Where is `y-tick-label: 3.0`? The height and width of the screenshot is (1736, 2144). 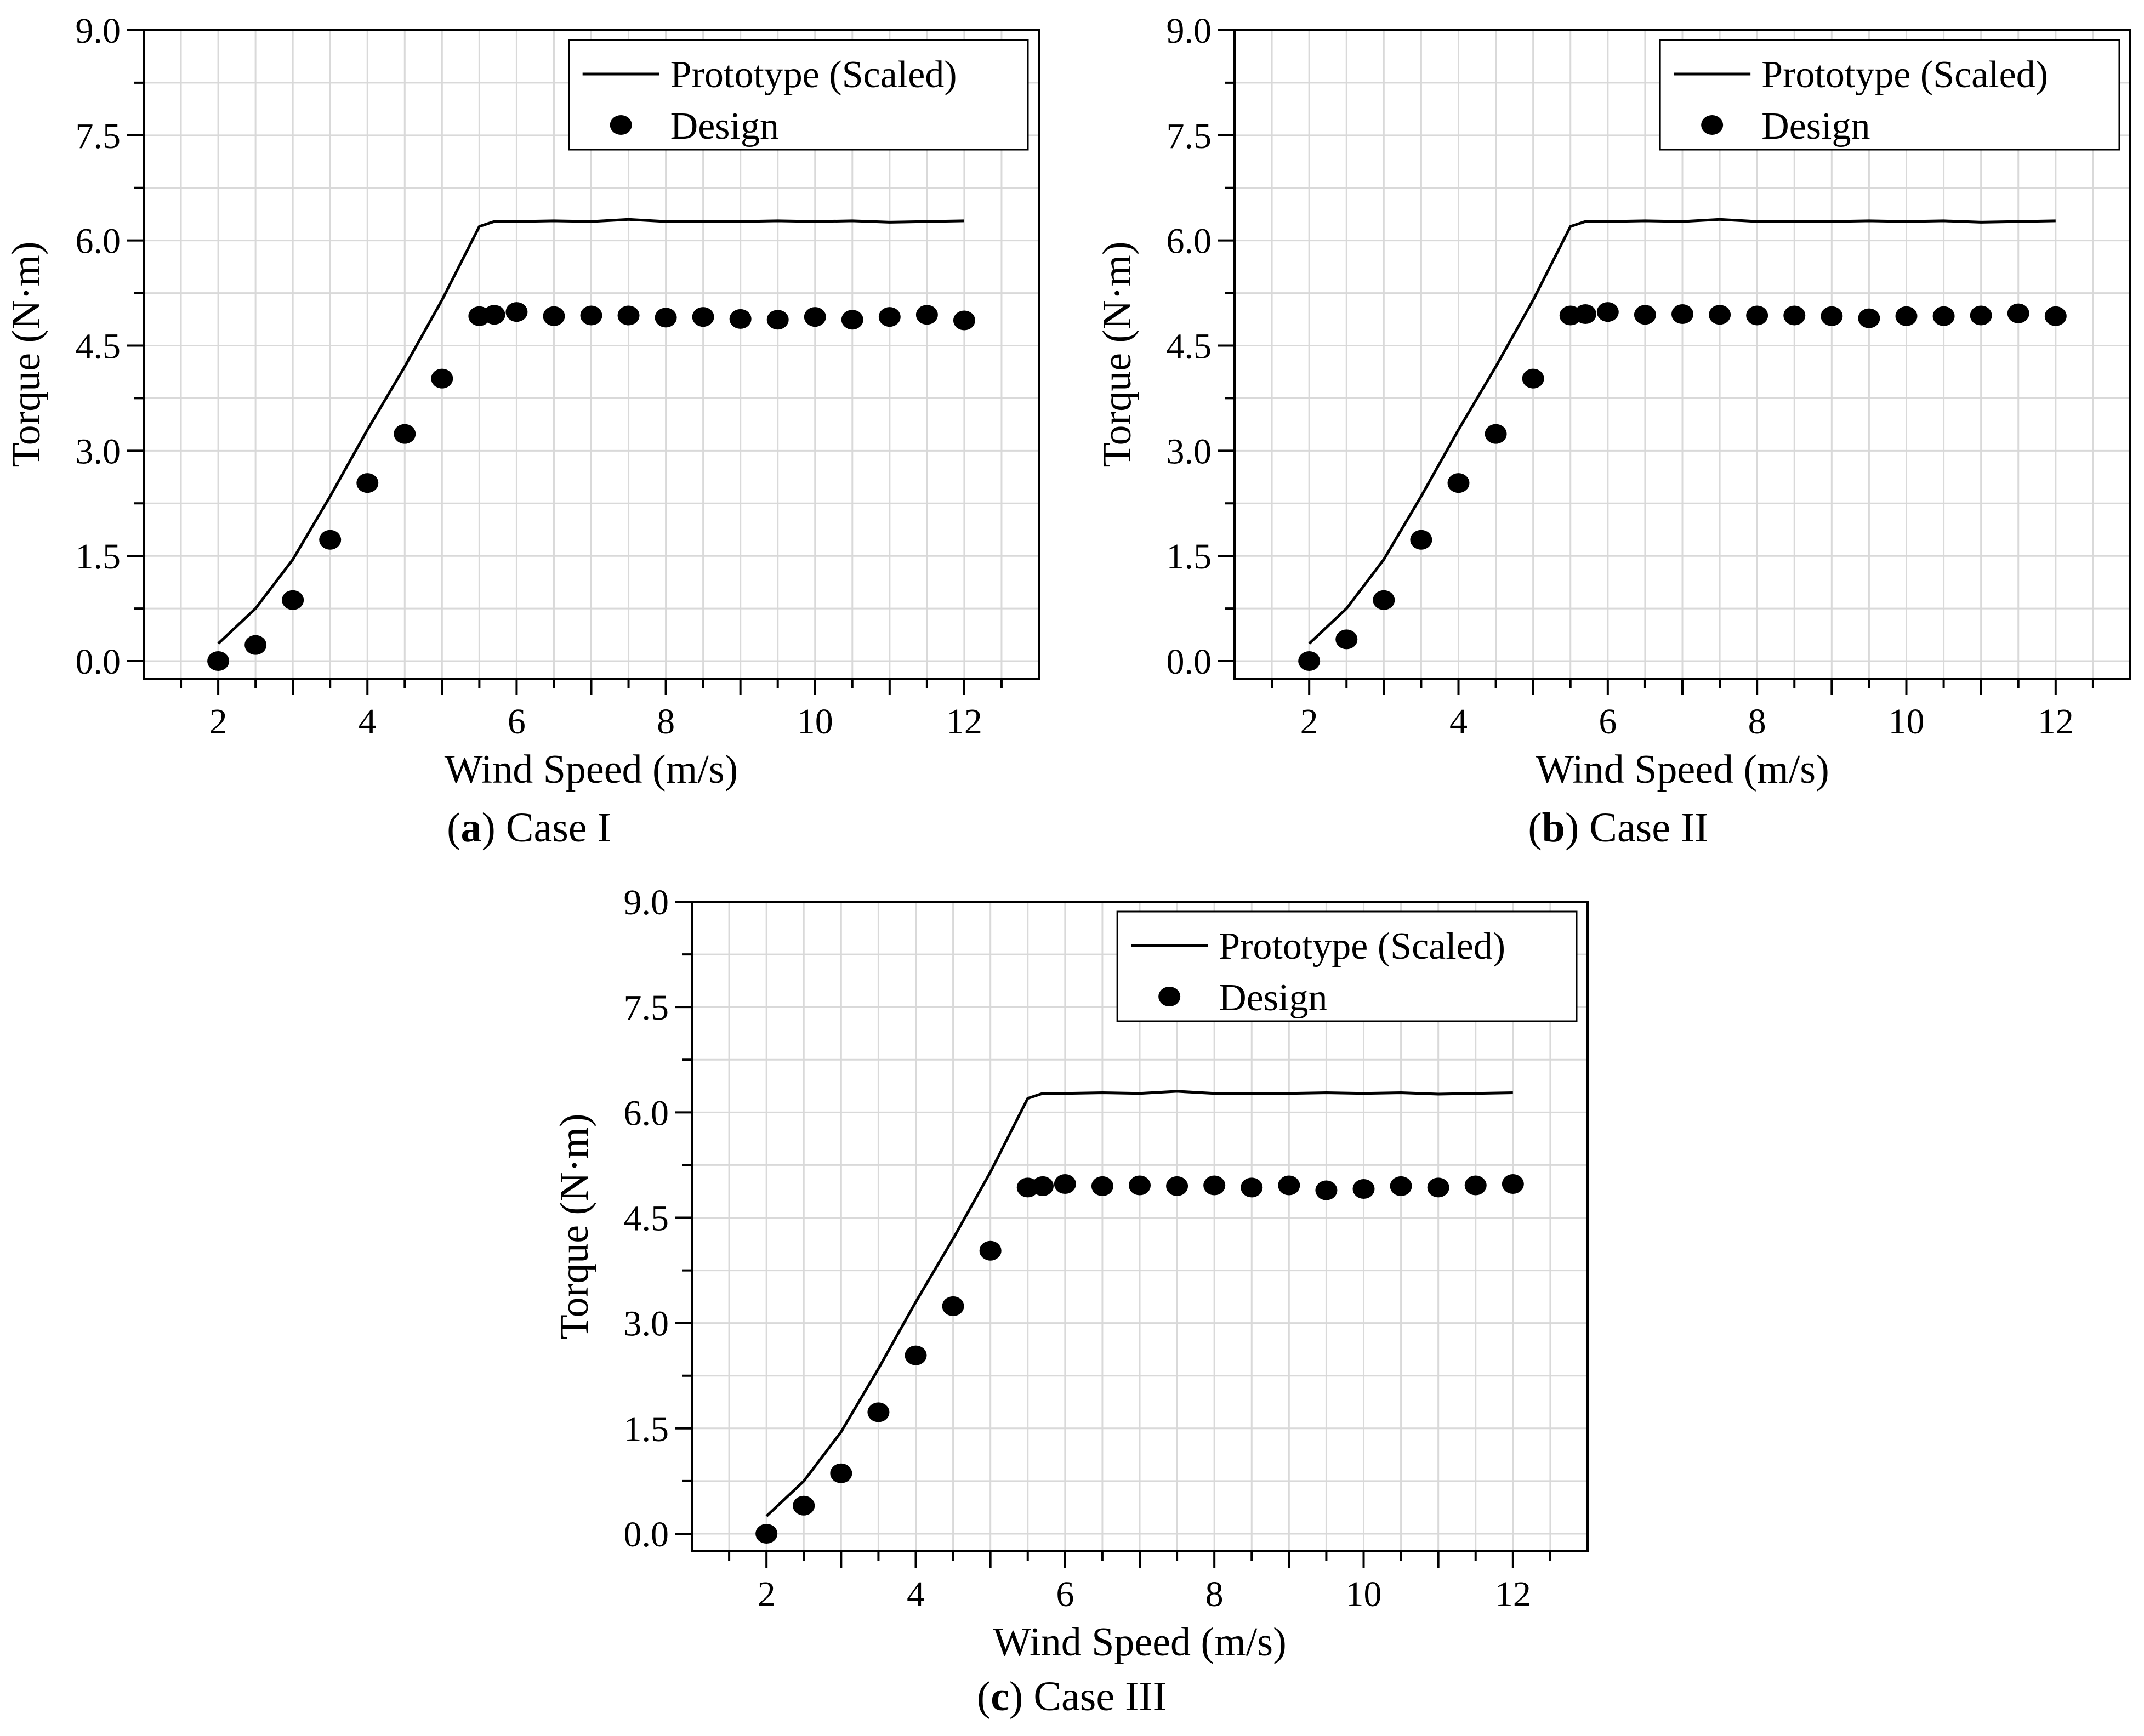 y-tick-label: 3.0 is located at coordinates (99, 451).